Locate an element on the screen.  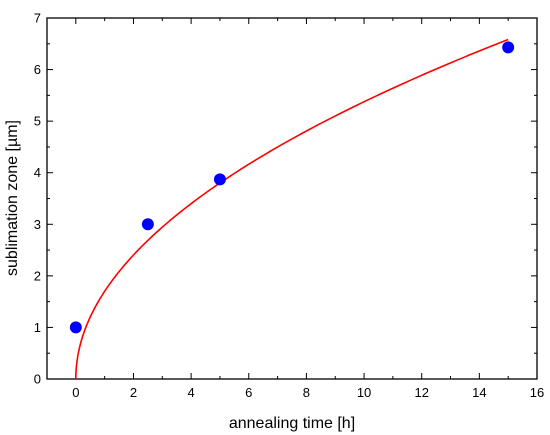
x-tick-label: 10 is located at coordinates (364, 392).